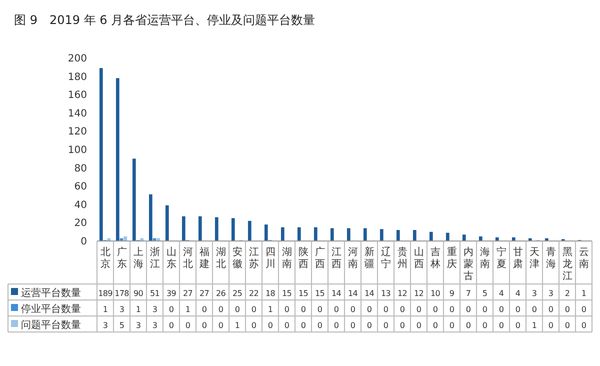 The image size is (600, 366). I want to click on y-tick-label: 160, so click(77, 96).